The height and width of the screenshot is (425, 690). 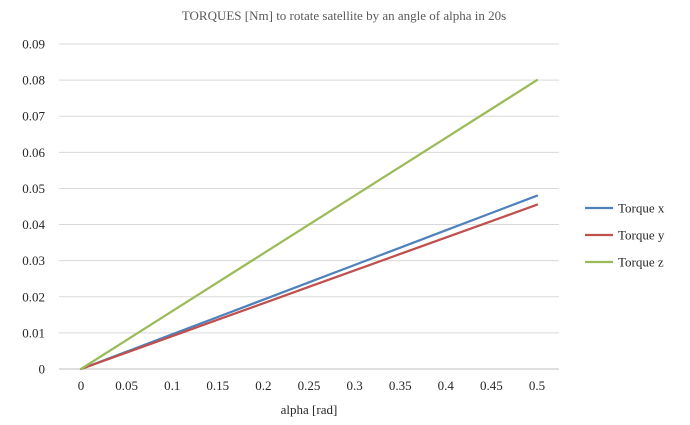 I want to click on x-axis-label: alpha [rad], so click(x=309, y=409).